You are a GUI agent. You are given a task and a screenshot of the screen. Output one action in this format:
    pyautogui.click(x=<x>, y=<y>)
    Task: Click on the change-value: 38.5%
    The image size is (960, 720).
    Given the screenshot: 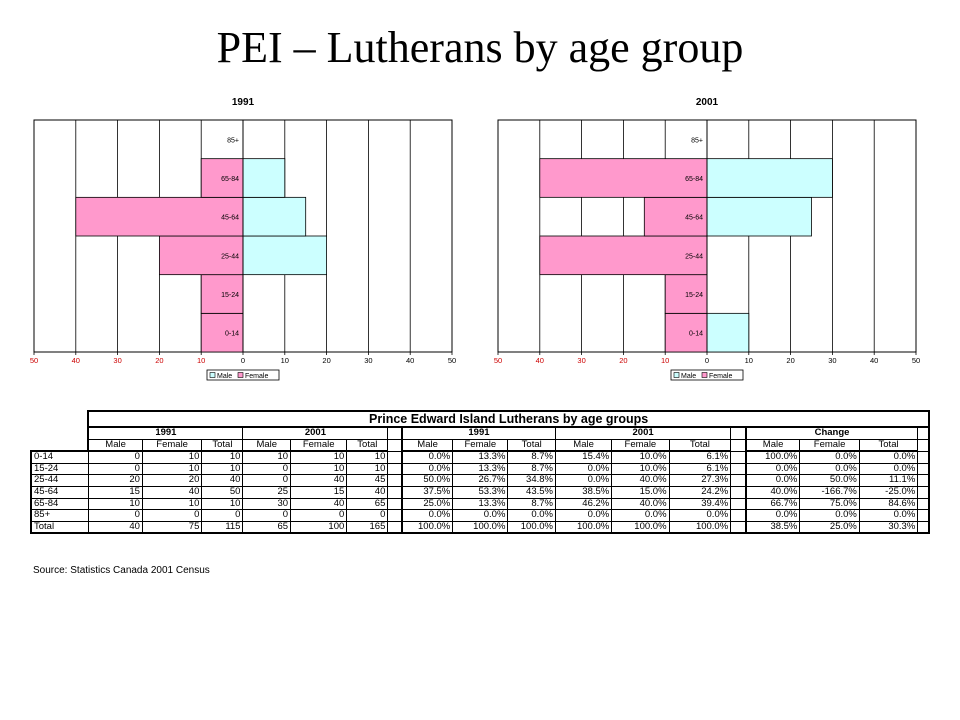 What is the action you would take?
    pyautogui.click(x=773, y=527)
    